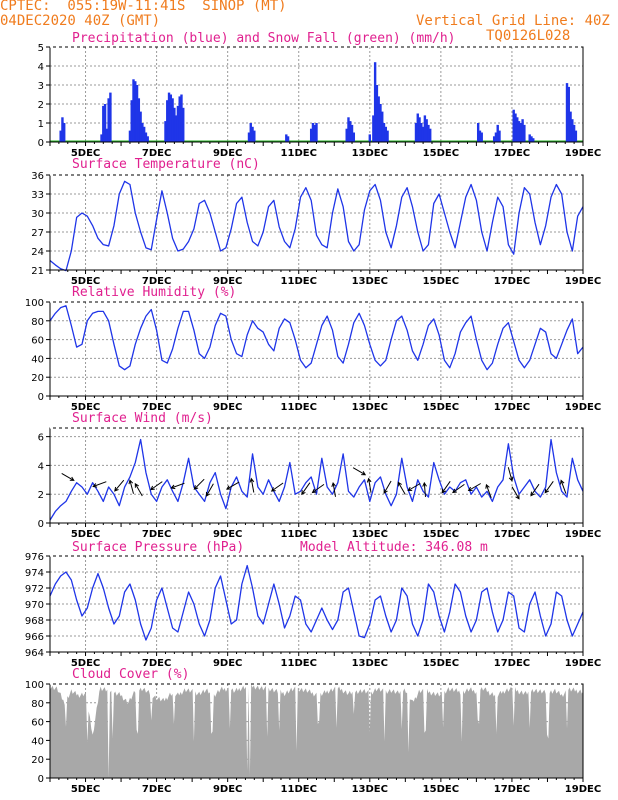 This screenshot has width=618, height=800. What do you see at coordinates (37, 176) in the screenshot?
I see `temperature-ytick-label: 36` at bounding box center [37, 176].